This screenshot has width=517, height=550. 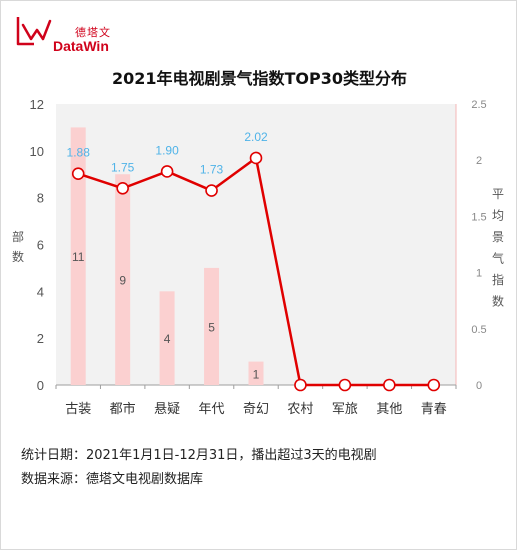 I want to click on bar-value-label: 9, so click(x=122, y=281).